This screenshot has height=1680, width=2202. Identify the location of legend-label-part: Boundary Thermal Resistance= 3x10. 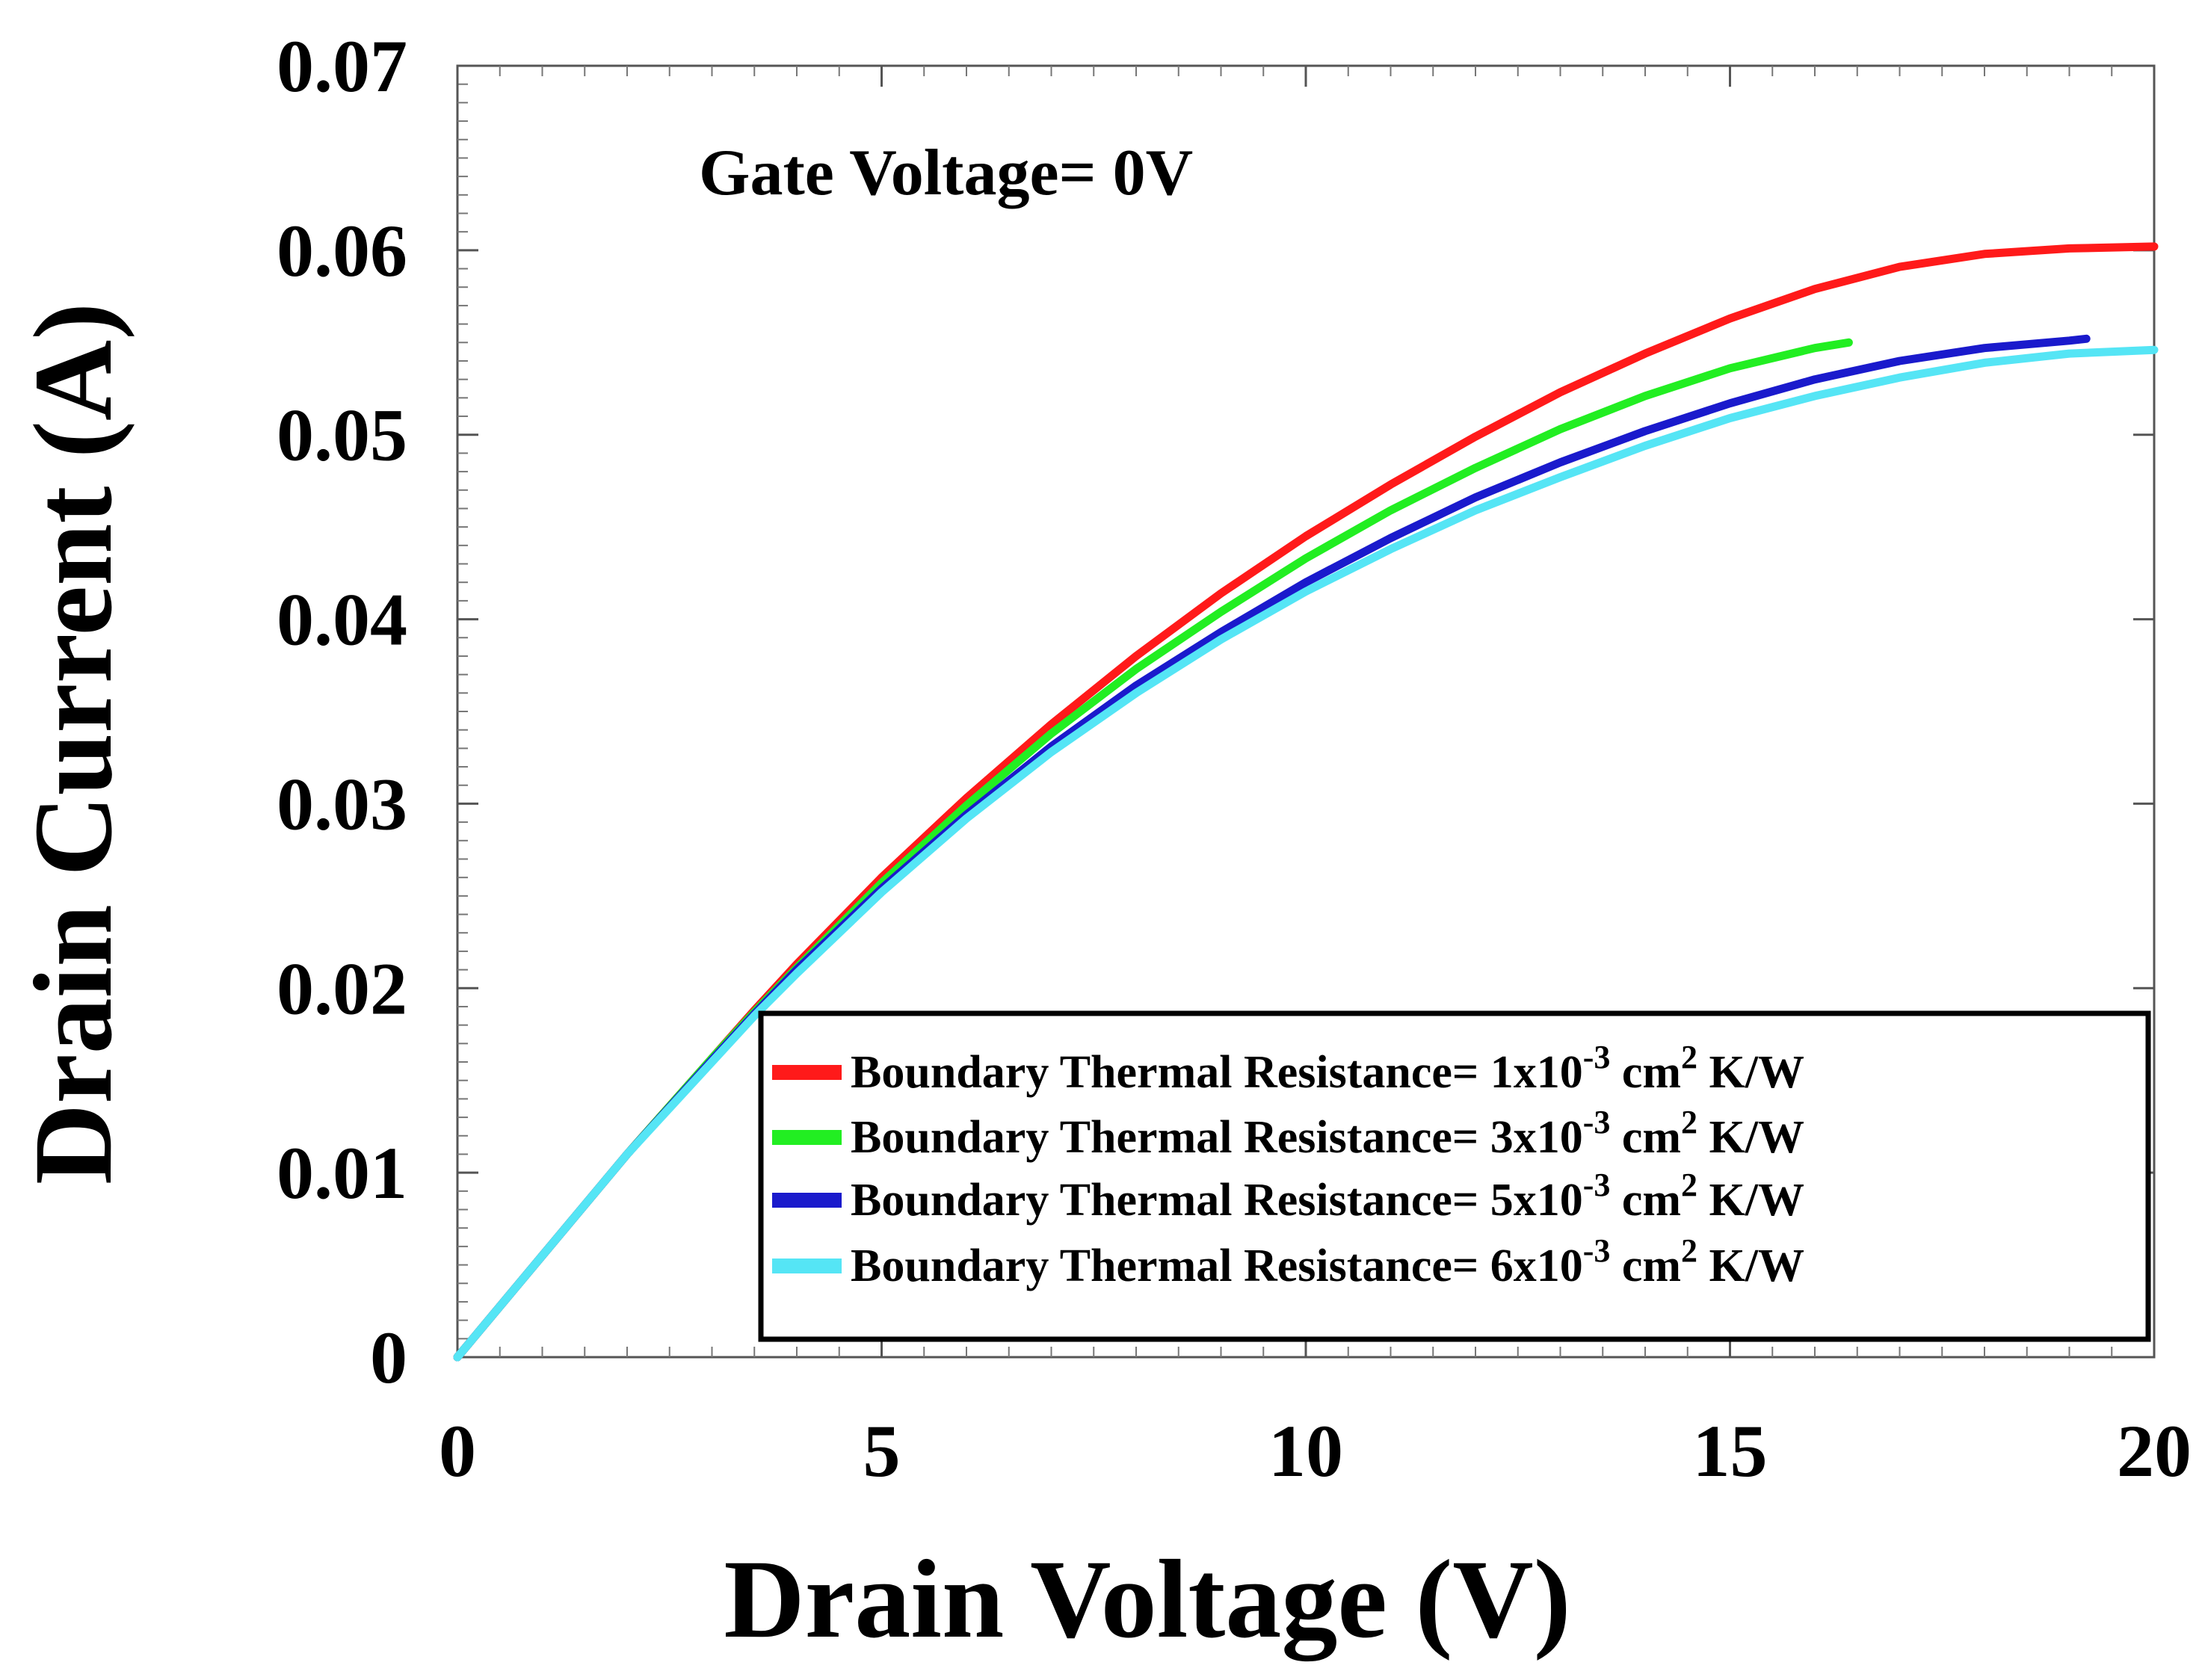
(1217, 1137).